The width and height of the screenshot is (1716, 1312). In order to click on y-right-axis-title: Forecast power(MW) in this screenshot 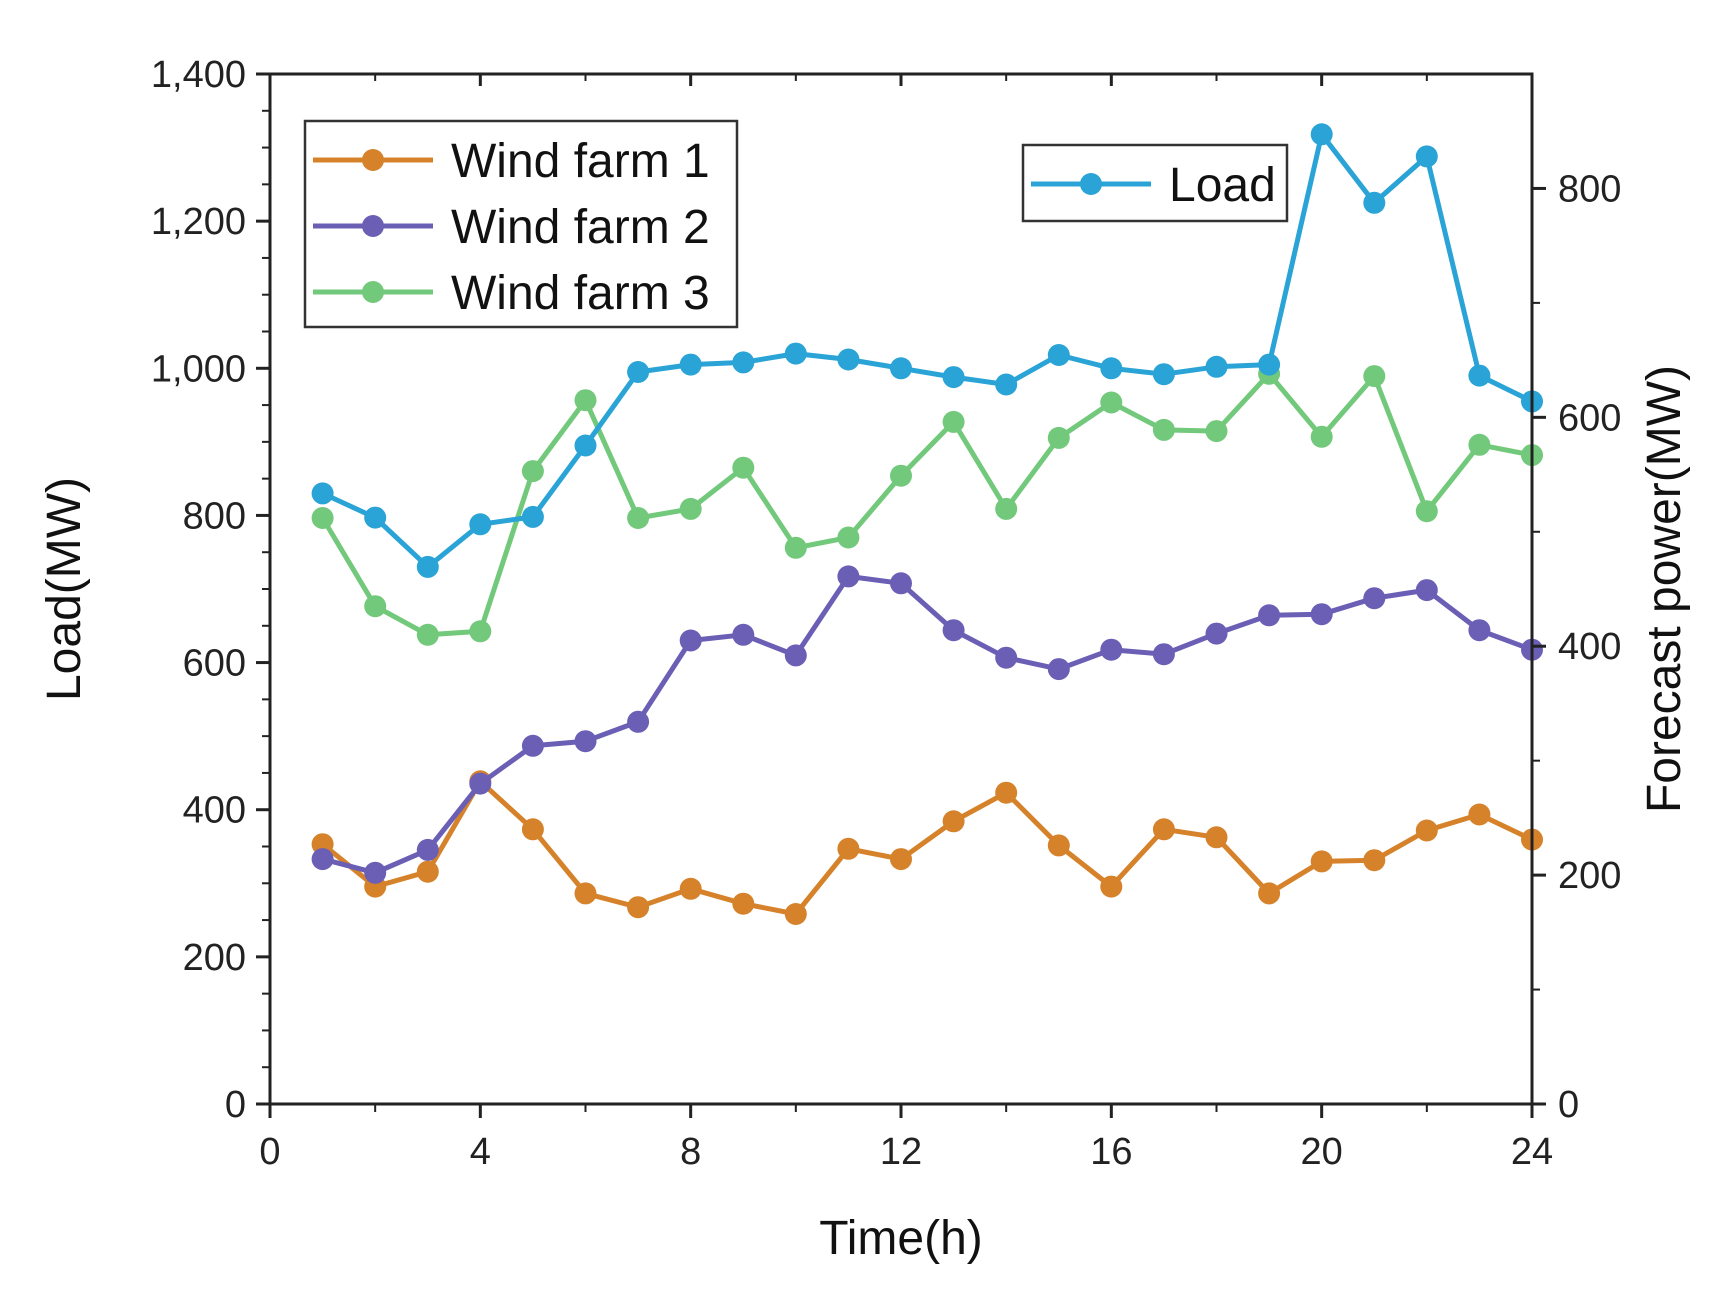, I will do `click(1664, 589)`.